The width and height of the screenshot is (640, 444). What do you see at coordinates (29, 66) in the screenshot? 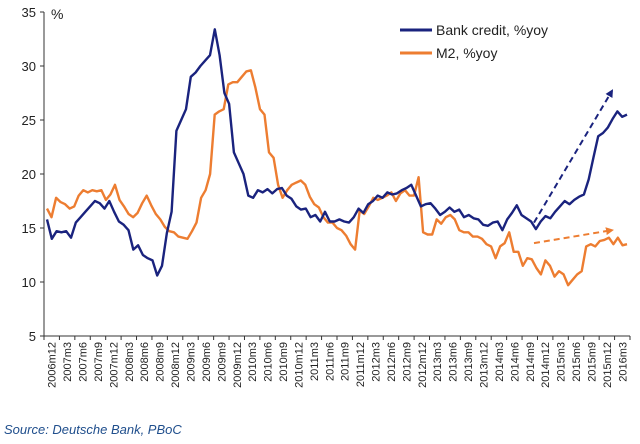
I see `y-tick-label: 30` at bounding box center [29, 66].